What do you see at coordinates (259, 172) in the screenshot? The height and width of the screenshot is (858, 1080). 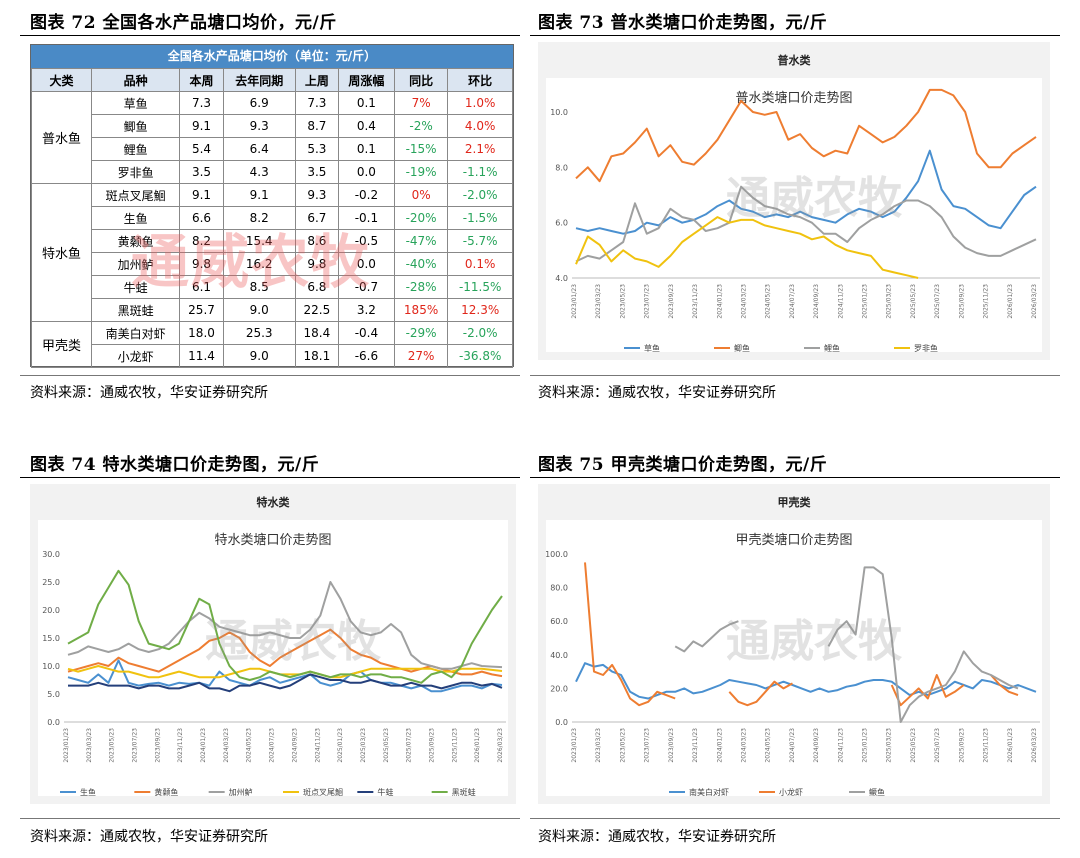 I see `table-cell-ly: 4.3` at bounding box center [259, 172].